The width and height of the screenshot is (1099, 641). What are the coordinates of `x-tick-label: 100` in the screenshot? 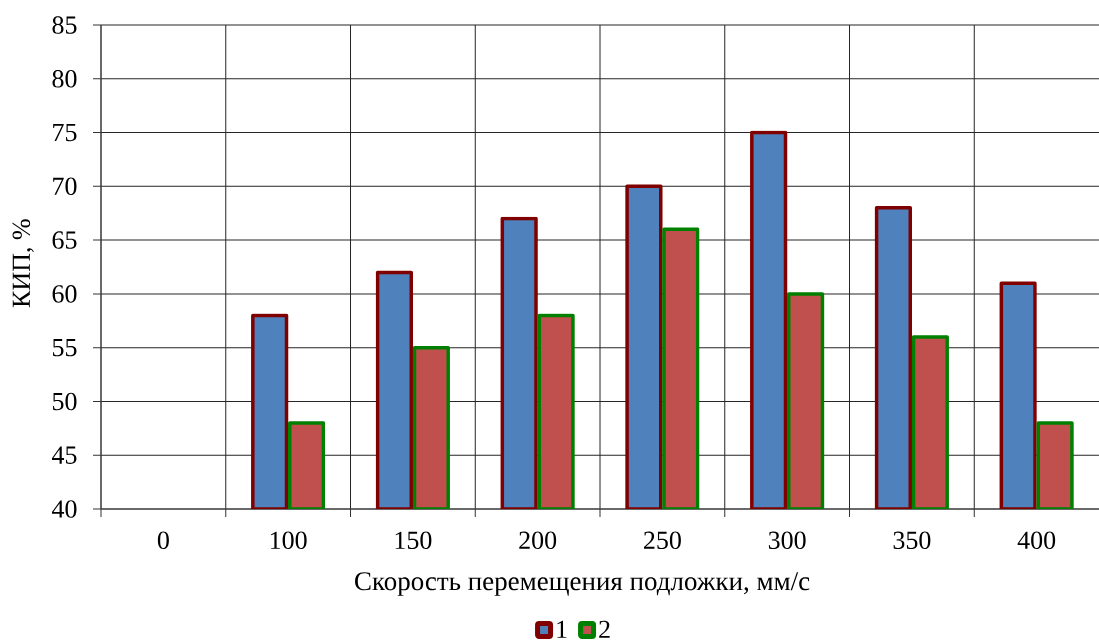 It's located at (288, 540).